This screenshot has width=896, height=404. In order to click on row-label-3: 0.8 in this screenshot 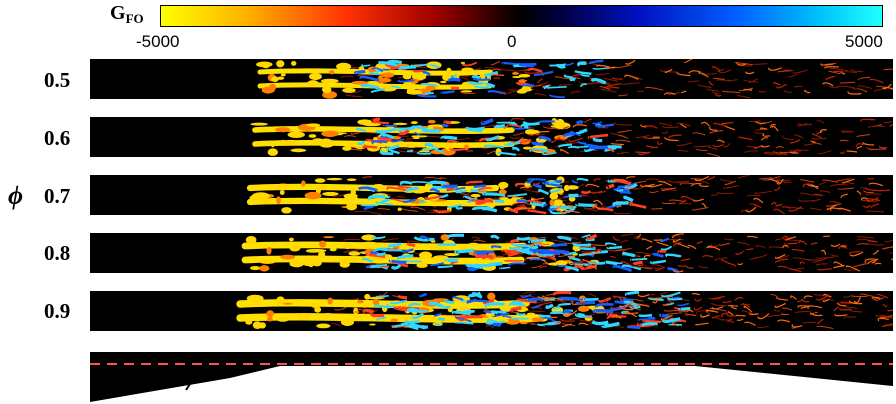, I will do `click(57, 253)`.